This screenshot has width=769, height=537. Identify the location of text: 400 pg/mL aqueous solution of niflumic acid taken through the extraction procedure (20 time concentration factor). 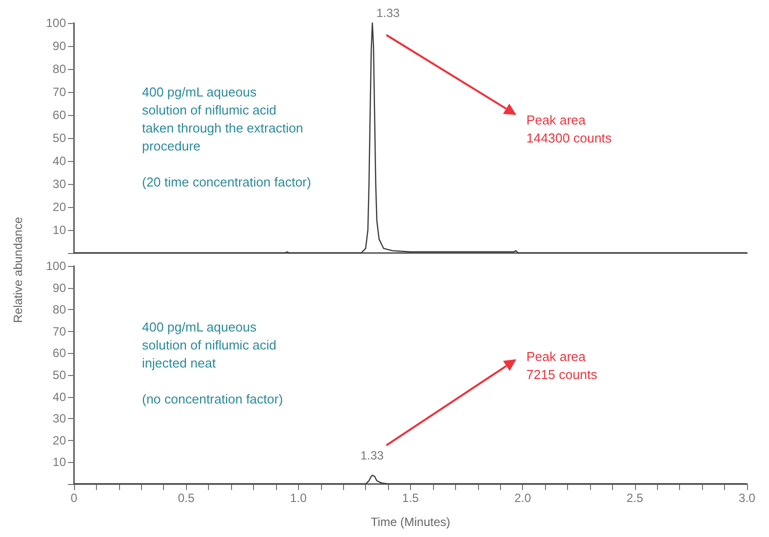
(227, 137).